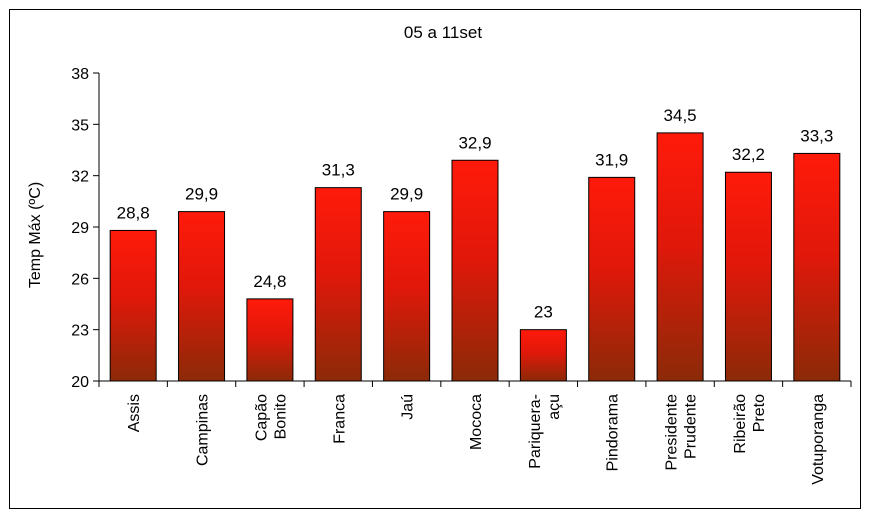 Image resolution: width=870 pixels, height=513 pixels. What do you see at coordinates (338, 170) in the screenshot?
I see `data-label: 31,3` at bounding box center [338, 170].